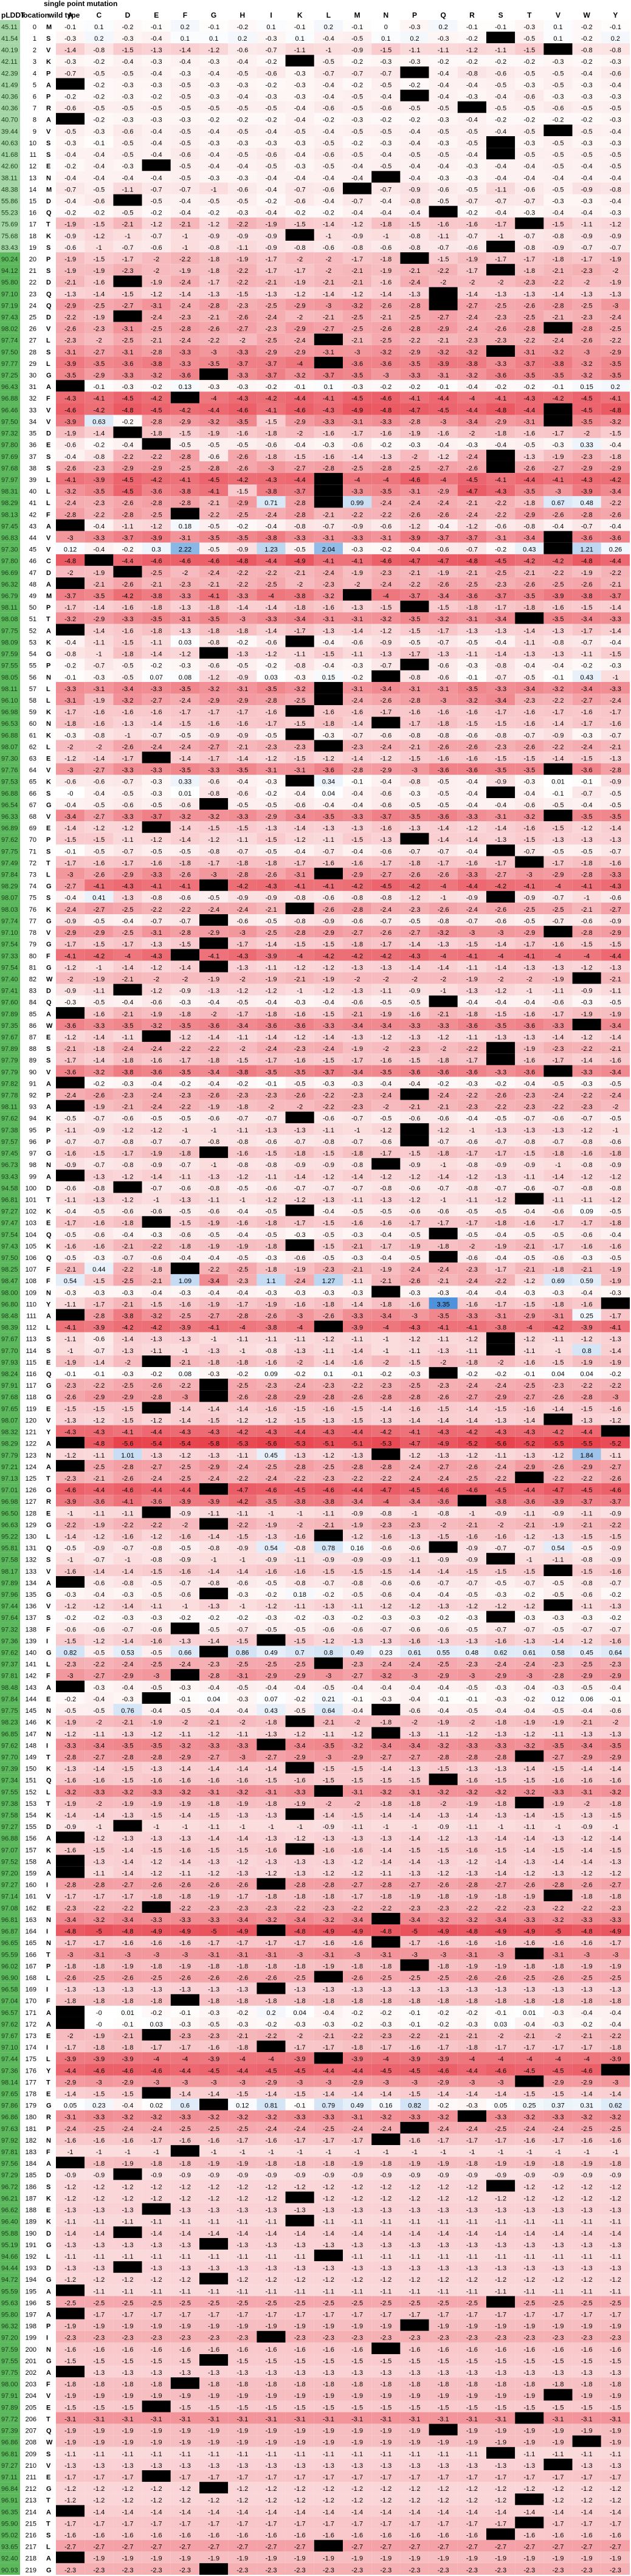  What do you see at coordinates (70, 398) in the screenshot?
I see `cell-value: -4.3` at bounding box center [70, 398].